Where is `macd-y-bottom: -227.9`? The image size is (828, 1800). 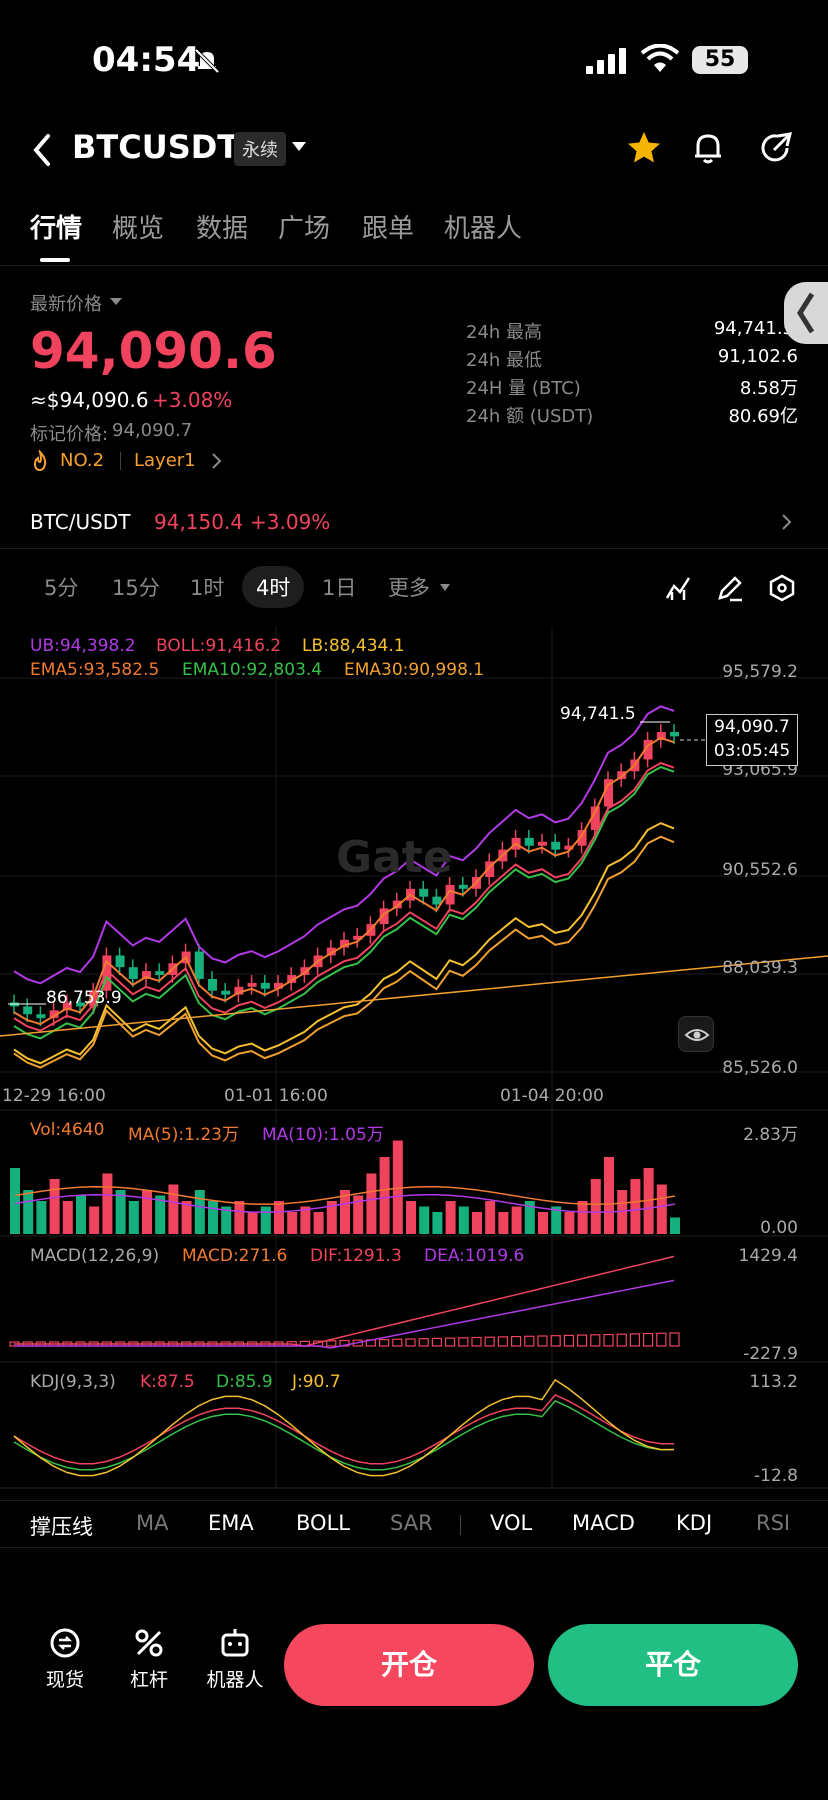
macd-y-bottom: -227.9 is located at coordinates (770, 1354).